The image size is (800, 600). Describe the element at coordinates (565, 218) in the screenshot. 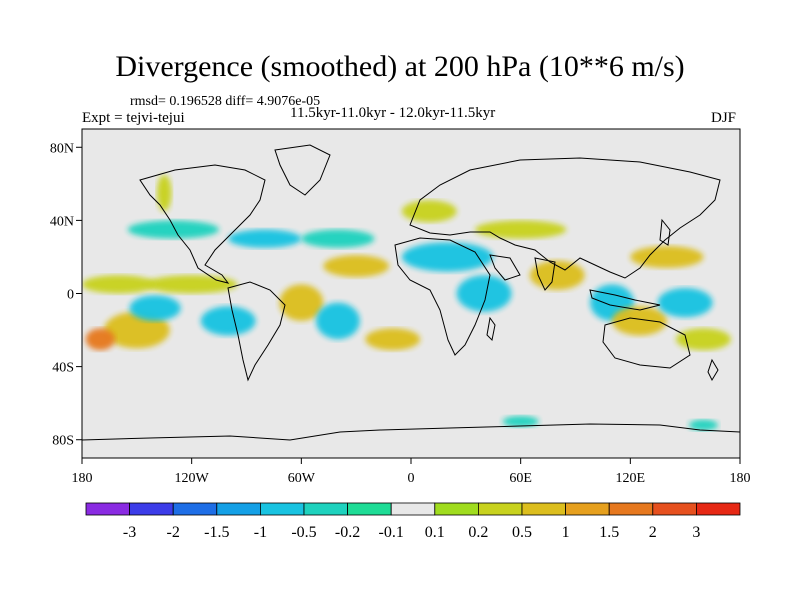

I see `coastline-eurasia` at that location.